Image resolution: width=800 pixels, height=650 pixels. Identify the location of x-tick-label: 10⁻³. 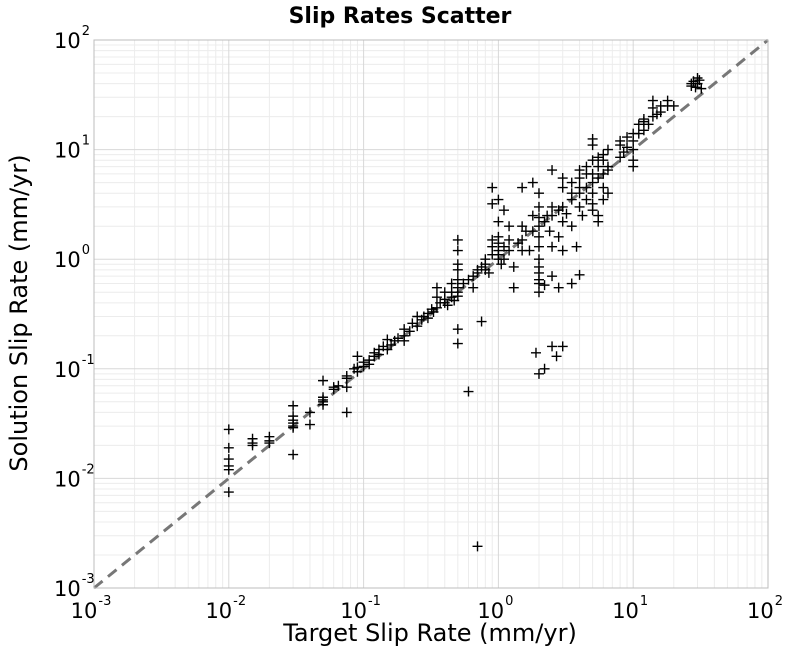
(91, 608).